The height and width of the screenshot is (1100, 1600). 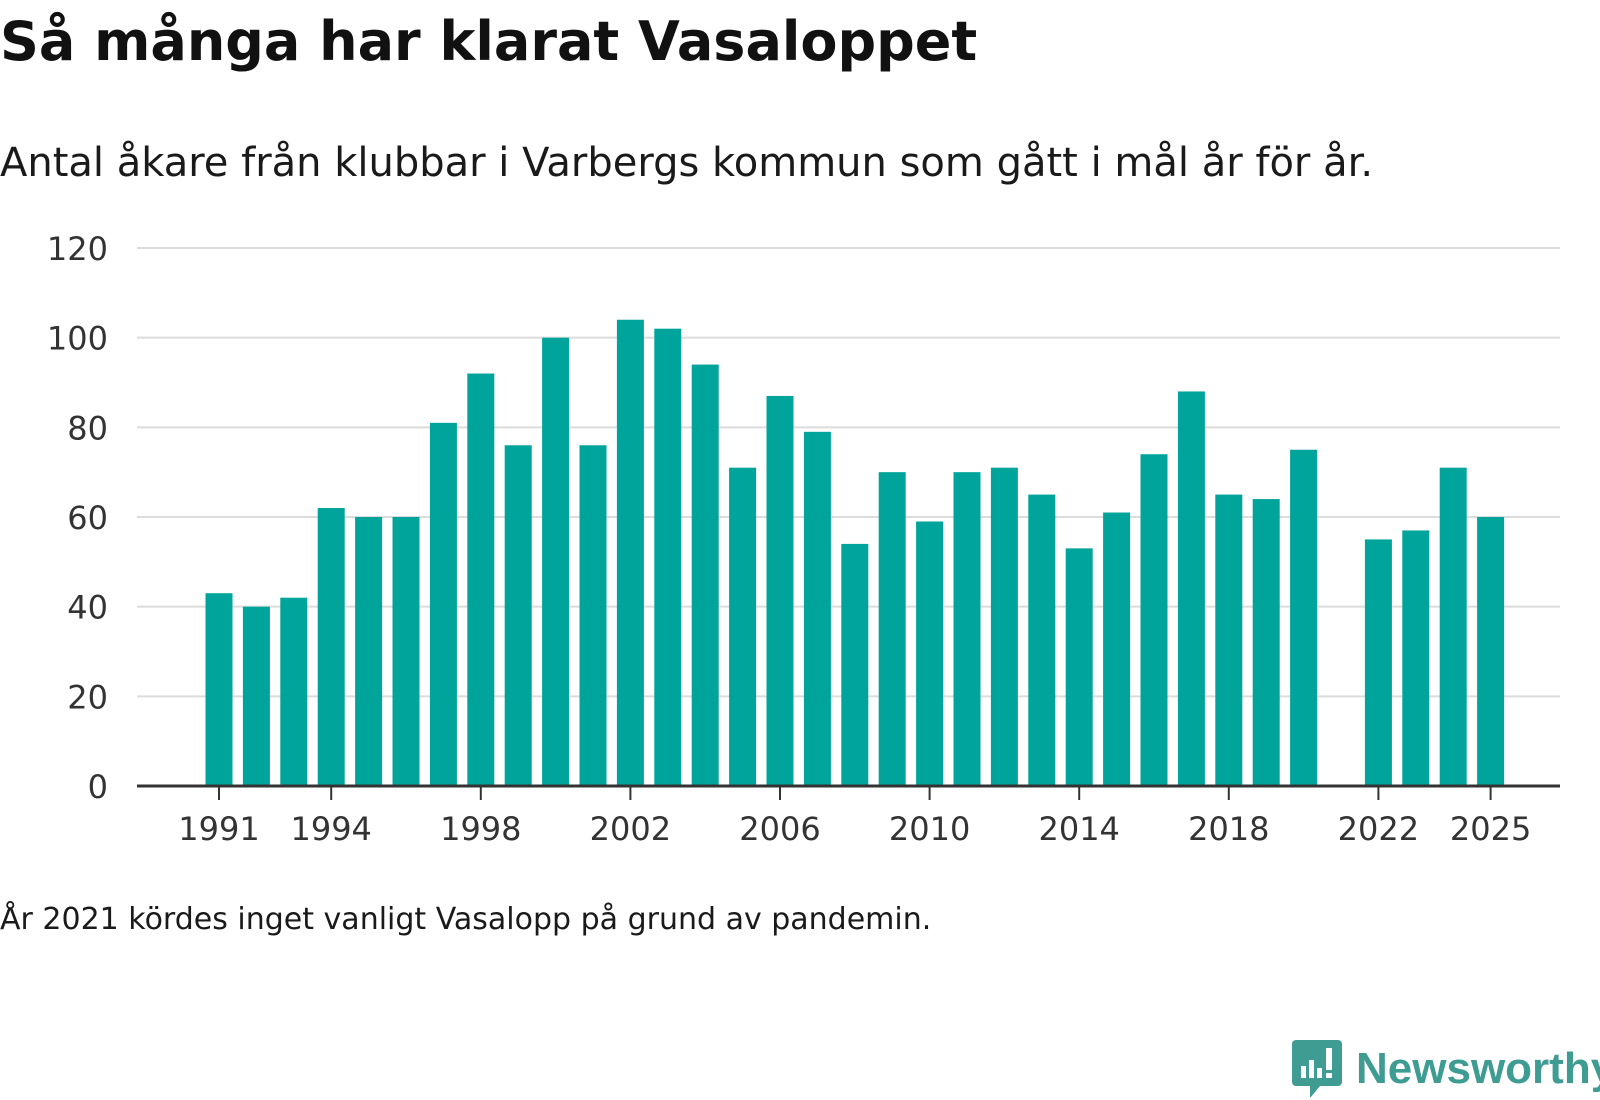 I want to click on bar-1998, so click(x=481, y=579).